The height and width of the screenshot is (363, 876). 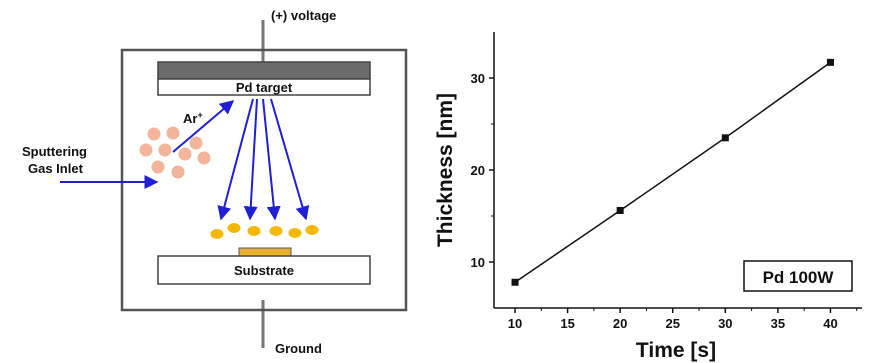 I want to click on pd-atoms, so click(x=264, y=231).